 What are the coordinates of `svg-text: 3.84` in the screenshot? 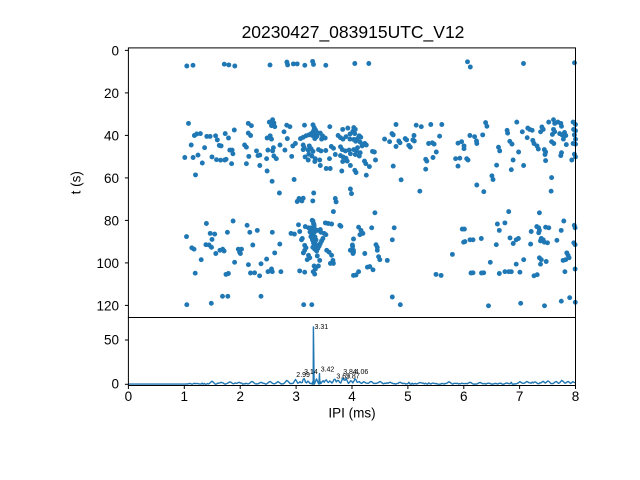 It's located at (350, 372).